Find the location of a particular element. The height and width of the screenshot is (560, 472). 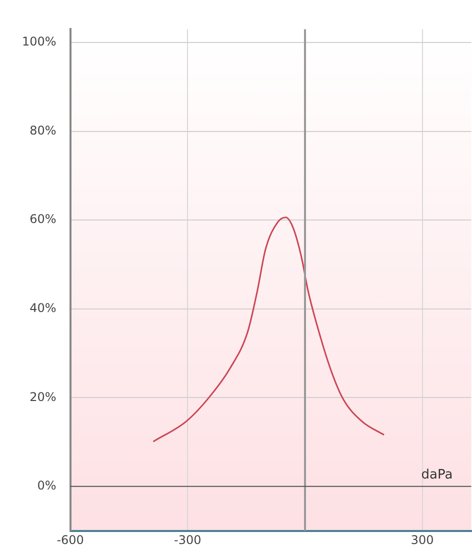

annotation: daPa is located at coordinates (437, 474).